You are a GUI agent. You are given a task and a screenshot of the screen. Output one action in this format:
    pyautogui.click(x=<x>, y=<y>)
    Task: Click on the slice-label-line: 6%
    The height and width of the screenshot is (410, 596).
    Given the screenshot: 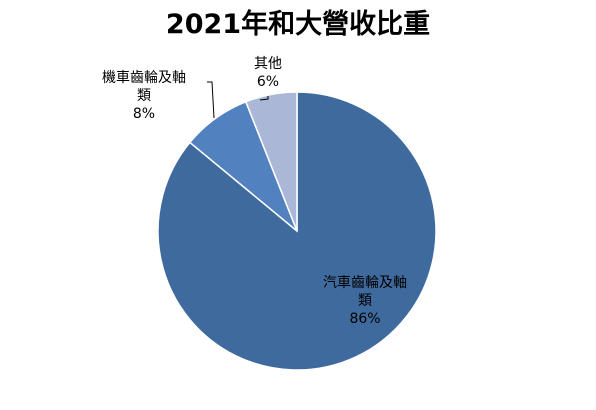 What is the action you would take?
    pyautogui.click(x=268, y=82)
    